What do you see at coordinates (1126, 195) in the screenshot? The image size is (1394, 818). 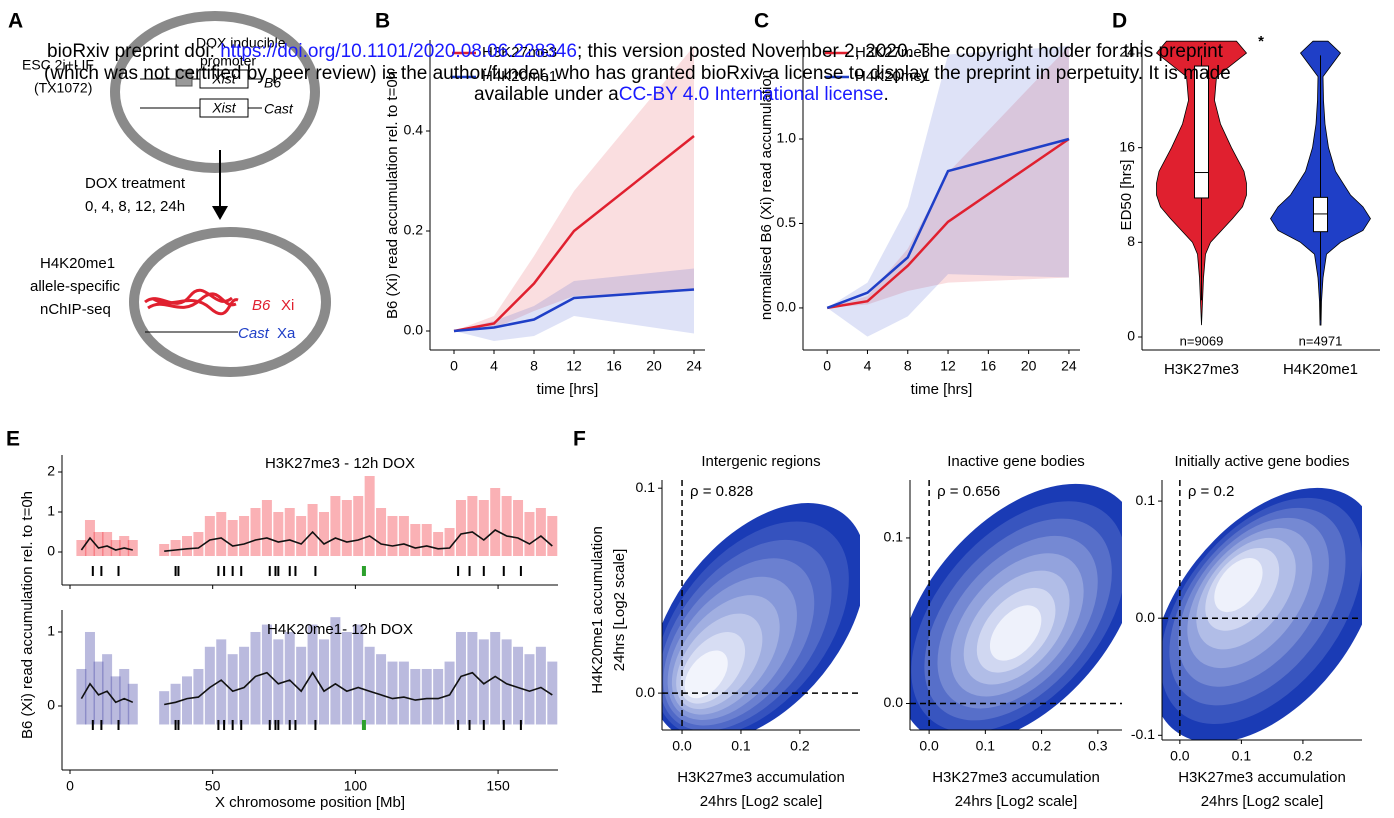 I see `y-axis-label: ED50 [hrs]` at bounding box center [1126, 195].